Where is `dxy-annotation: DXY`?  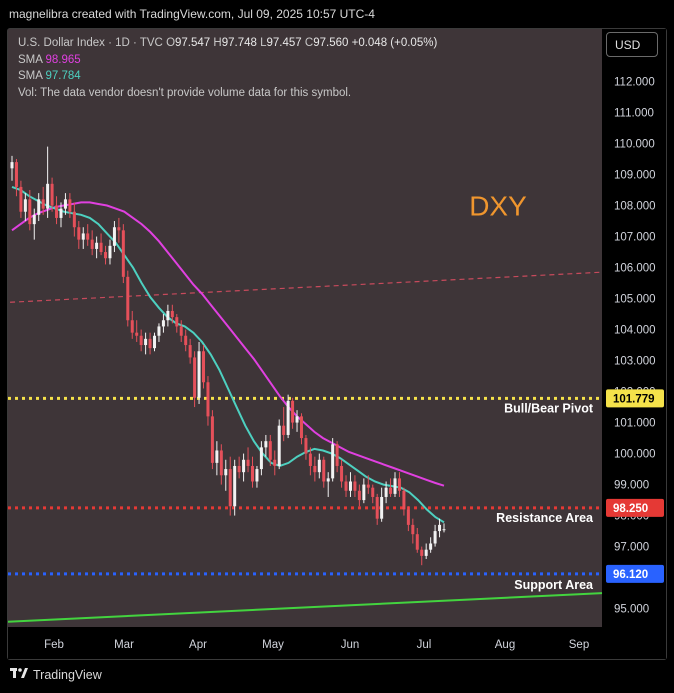
dxy-annotation: DXY is located at coordinates (498, 206).